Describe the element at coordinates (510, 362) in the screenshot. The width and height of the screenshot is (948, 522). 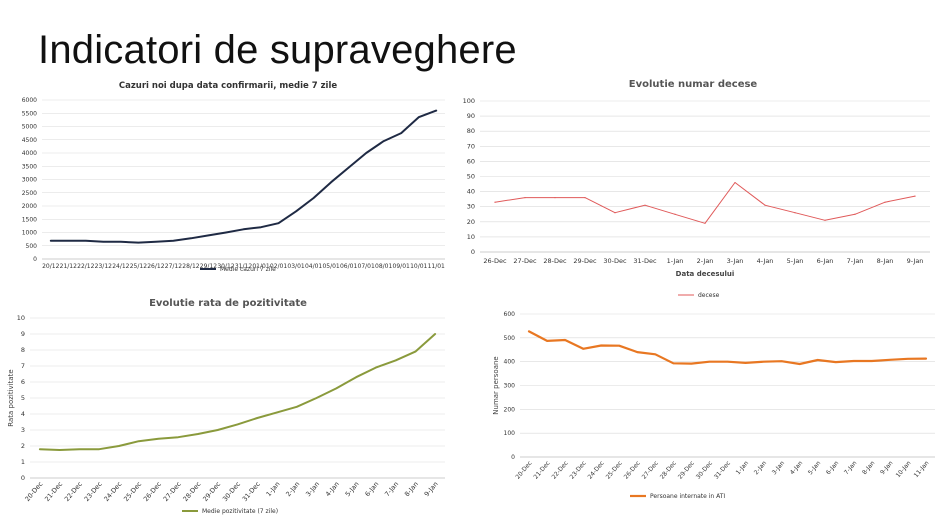
I see `y-tick-label: 400` at that location.